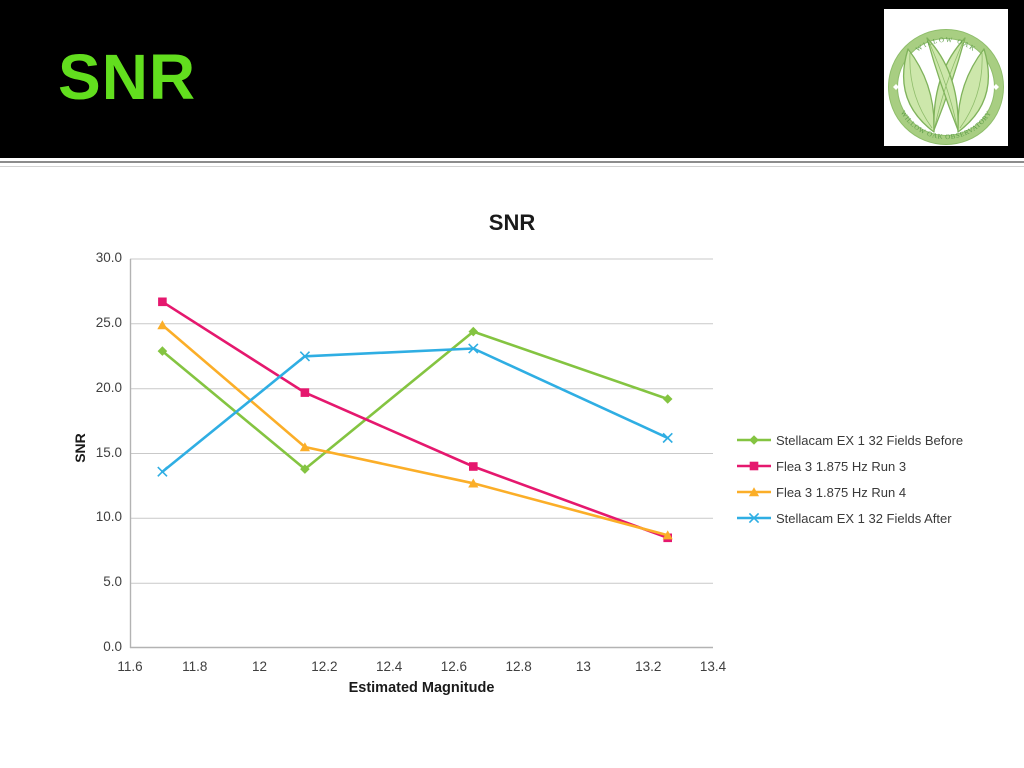 Image resolution: width=1024 pixels, height=768 pixels. What do you see at coordinates (112, 646) in the screenshot?
I see `y-tick-label: 0.0` at bounding box center [112, 646].